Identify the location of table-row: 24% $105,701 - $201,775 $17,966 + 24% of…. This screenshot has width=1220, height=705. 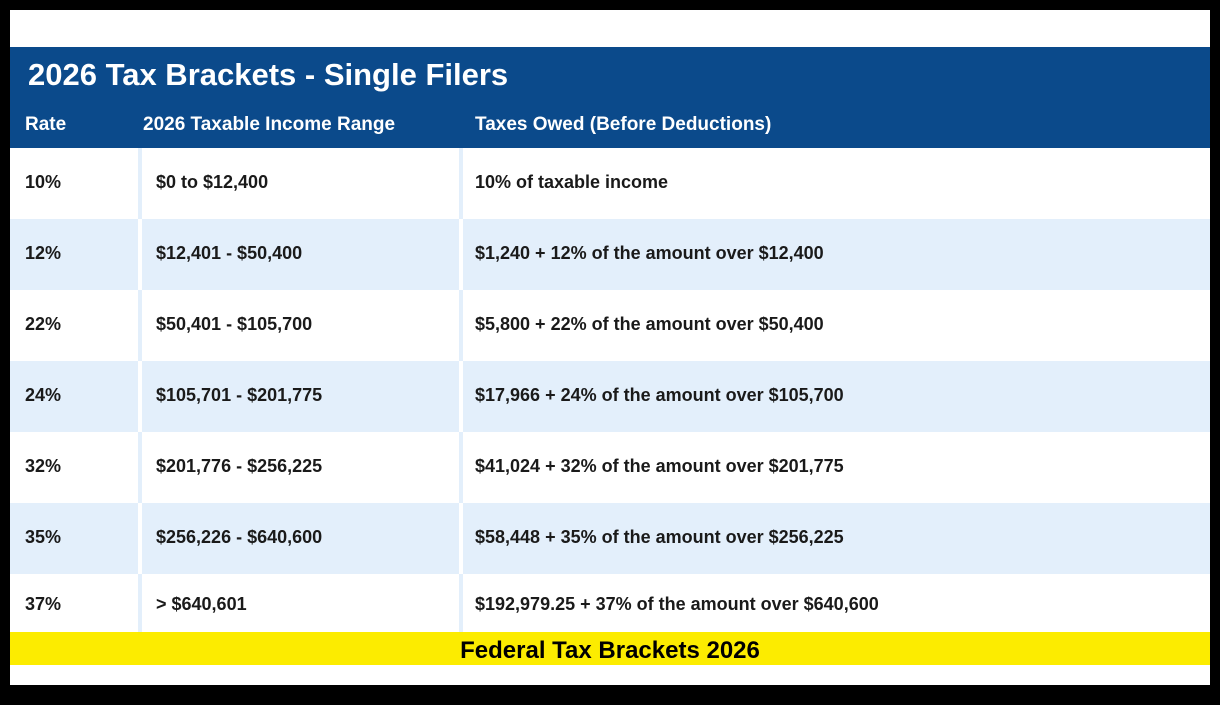
(610, 396).